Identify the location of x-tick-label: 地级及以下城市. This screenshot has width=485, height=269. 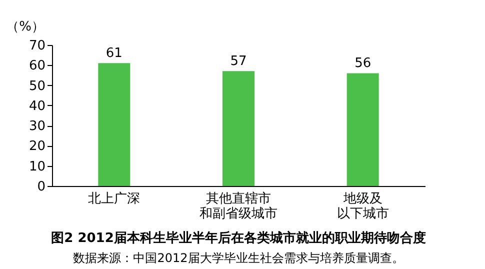
(362, 207).